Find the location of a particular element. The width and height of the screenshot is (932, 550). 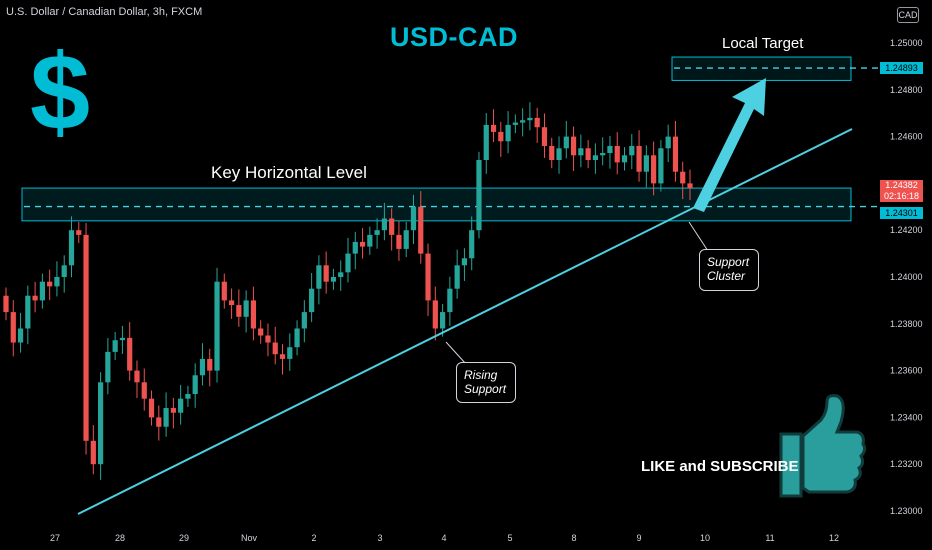

symbol-header: U.S. Dollar / Canadian Dollar, 3h, FXCM is located at coordinates (104, 12).